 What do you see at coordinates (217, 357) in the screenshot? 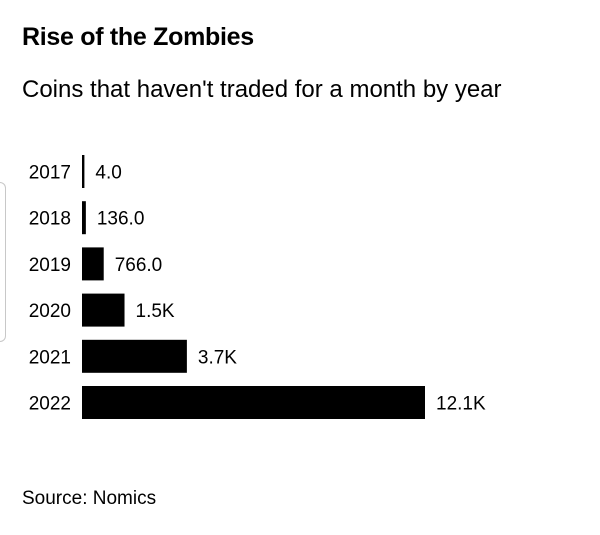
I see `value-label: 3.7K` at bounding box center [217, 357].